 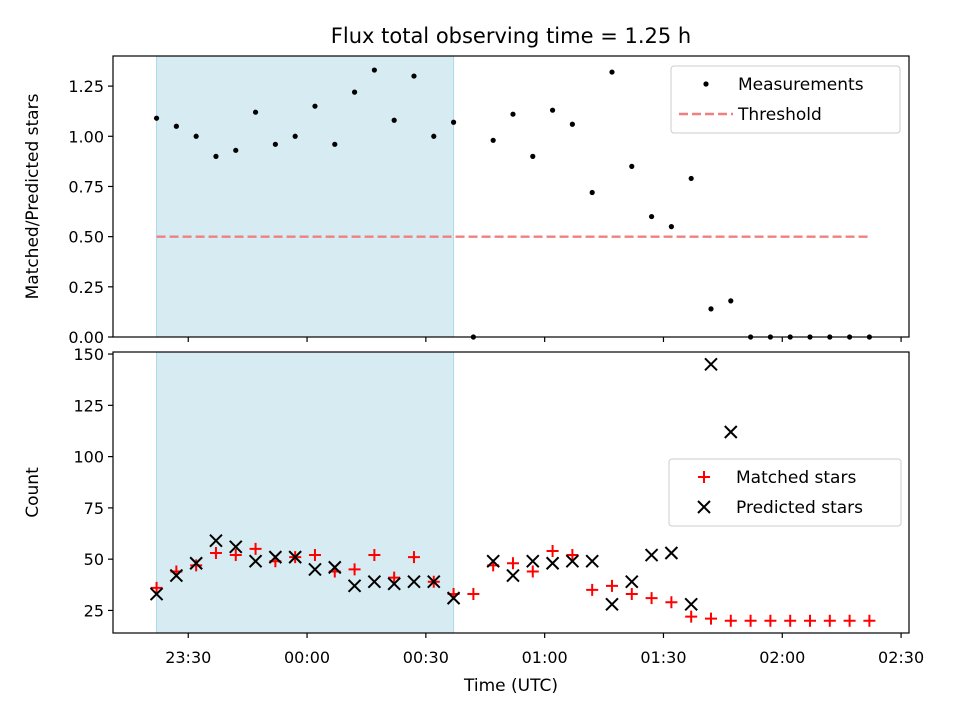 What do you see at coordinates (307, 657) in the screenshot?
I see `x-tick-label: 00:00` at bounding box center [307, 657].